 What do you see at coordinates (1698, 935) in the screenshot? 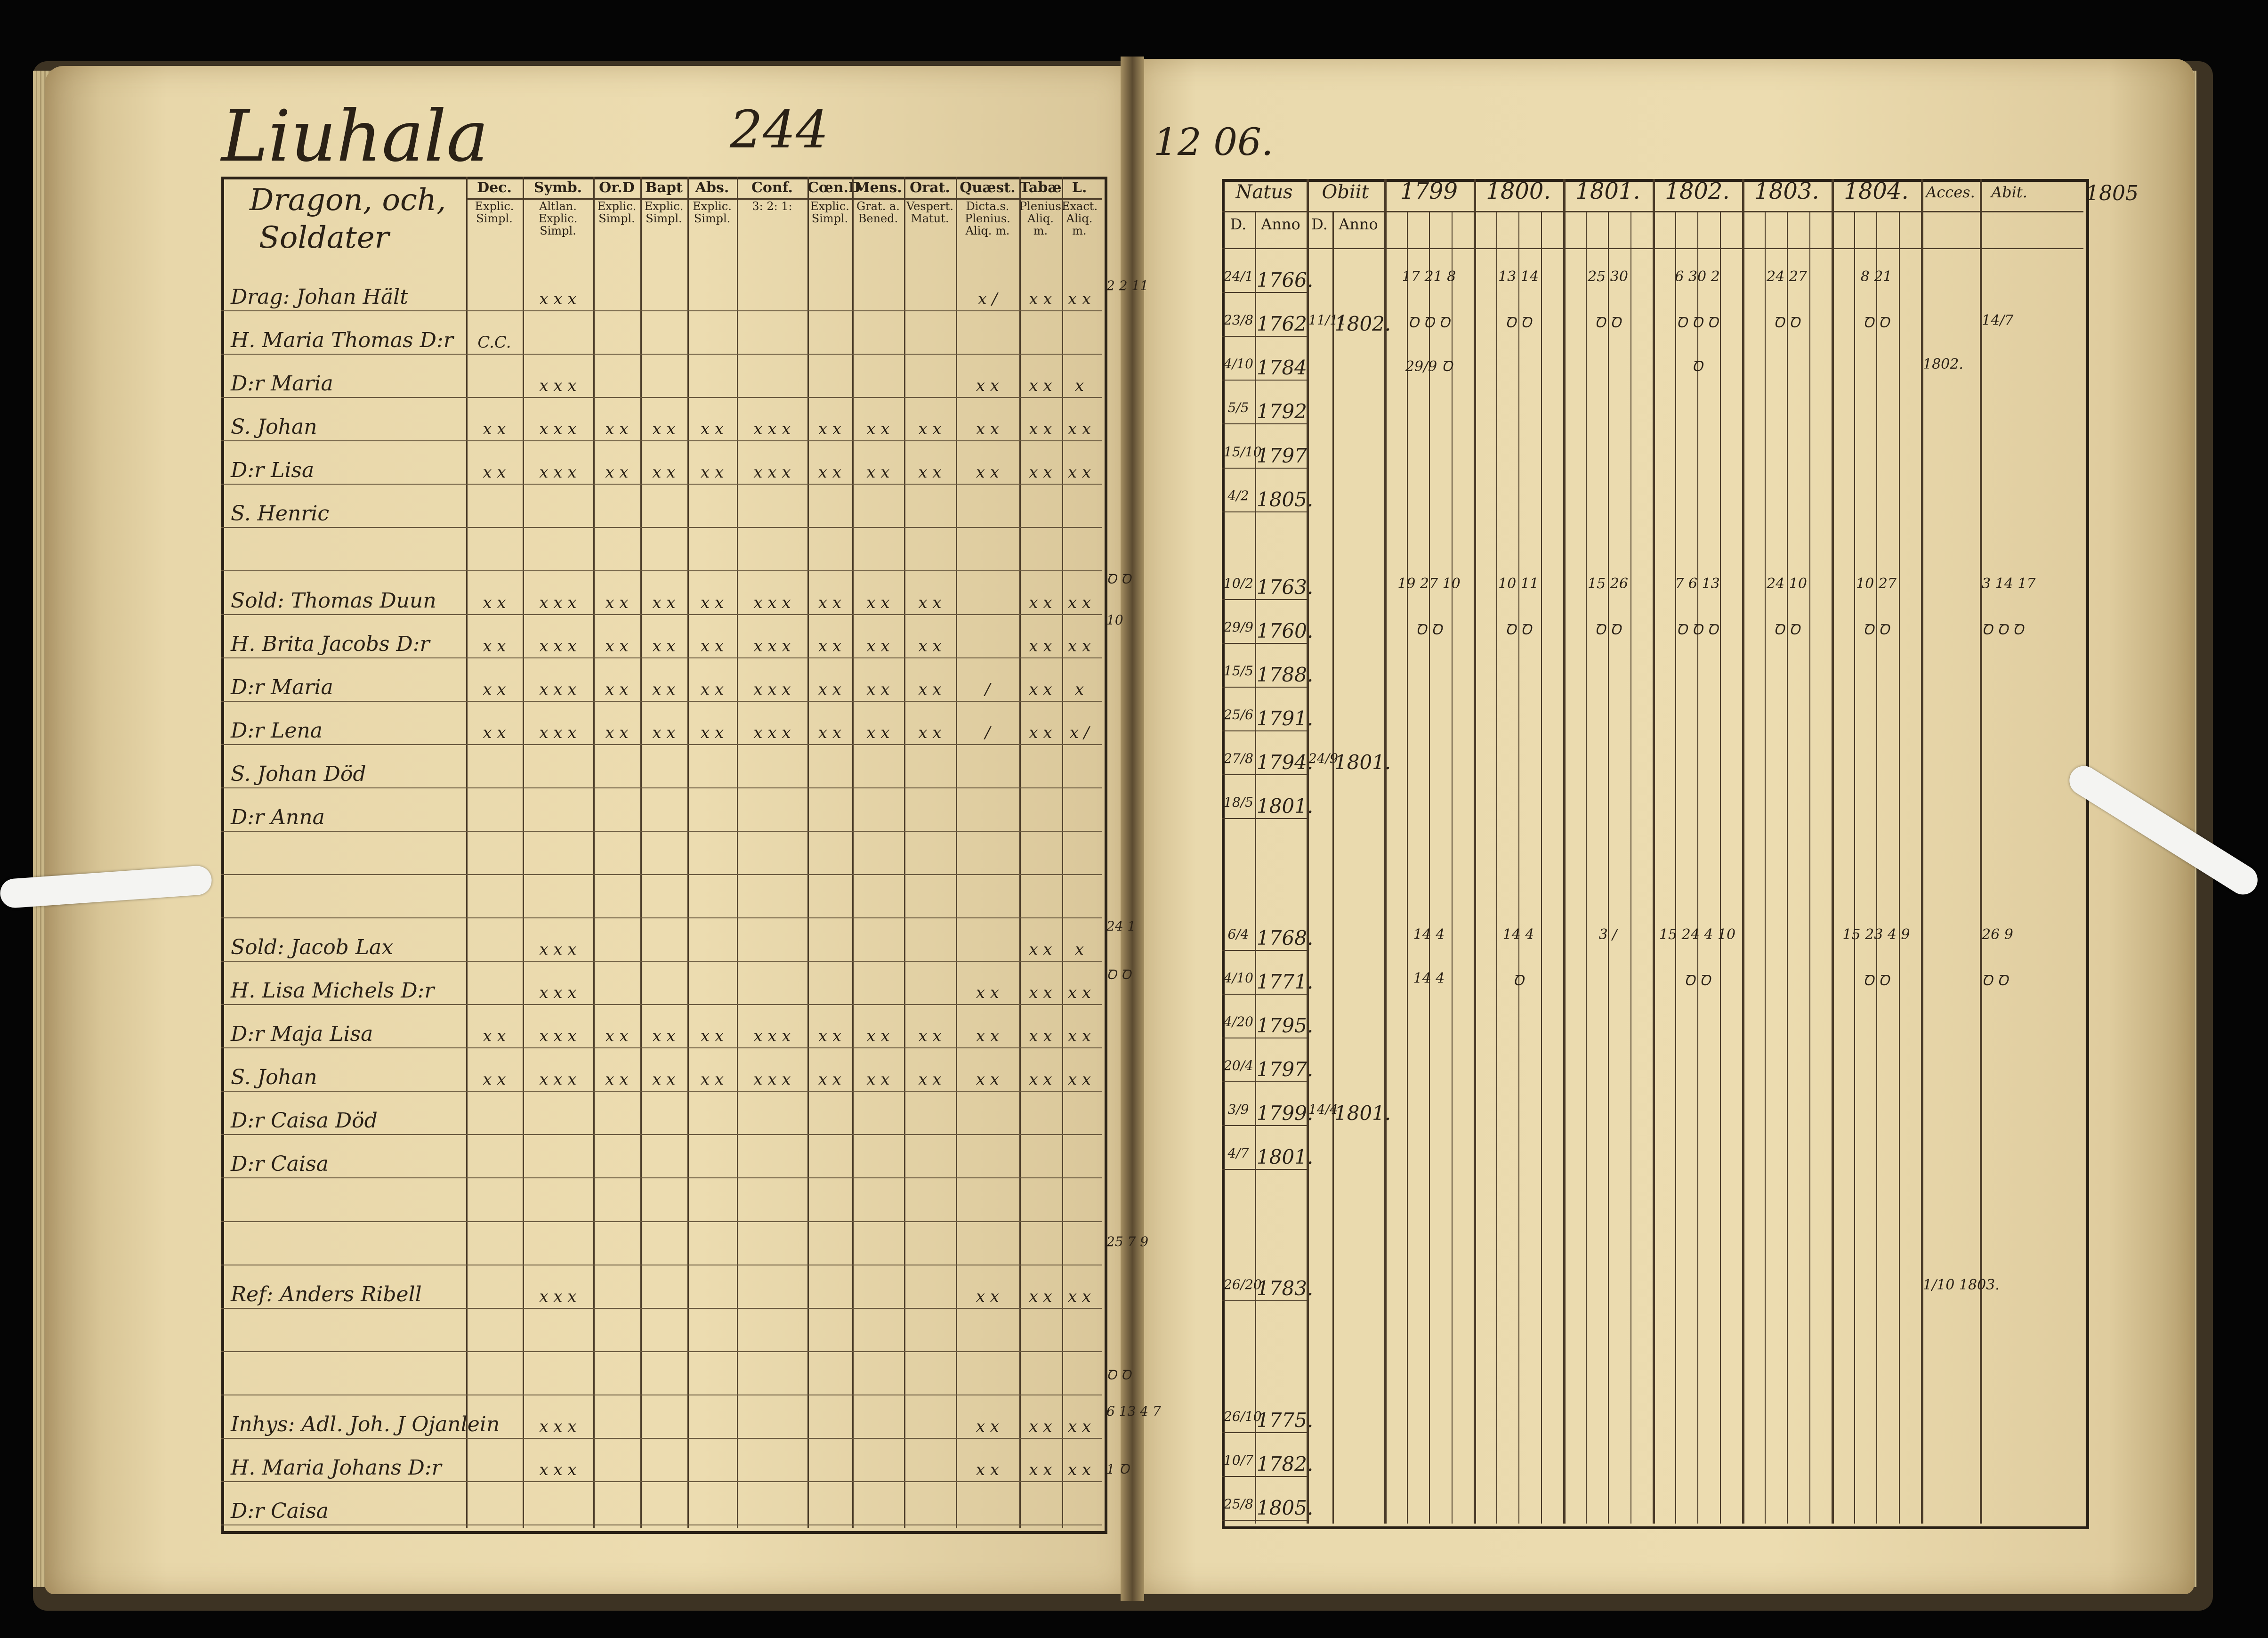
I see `attendance-mark: 15 24 4 10` at bounding box center [1698, 935].